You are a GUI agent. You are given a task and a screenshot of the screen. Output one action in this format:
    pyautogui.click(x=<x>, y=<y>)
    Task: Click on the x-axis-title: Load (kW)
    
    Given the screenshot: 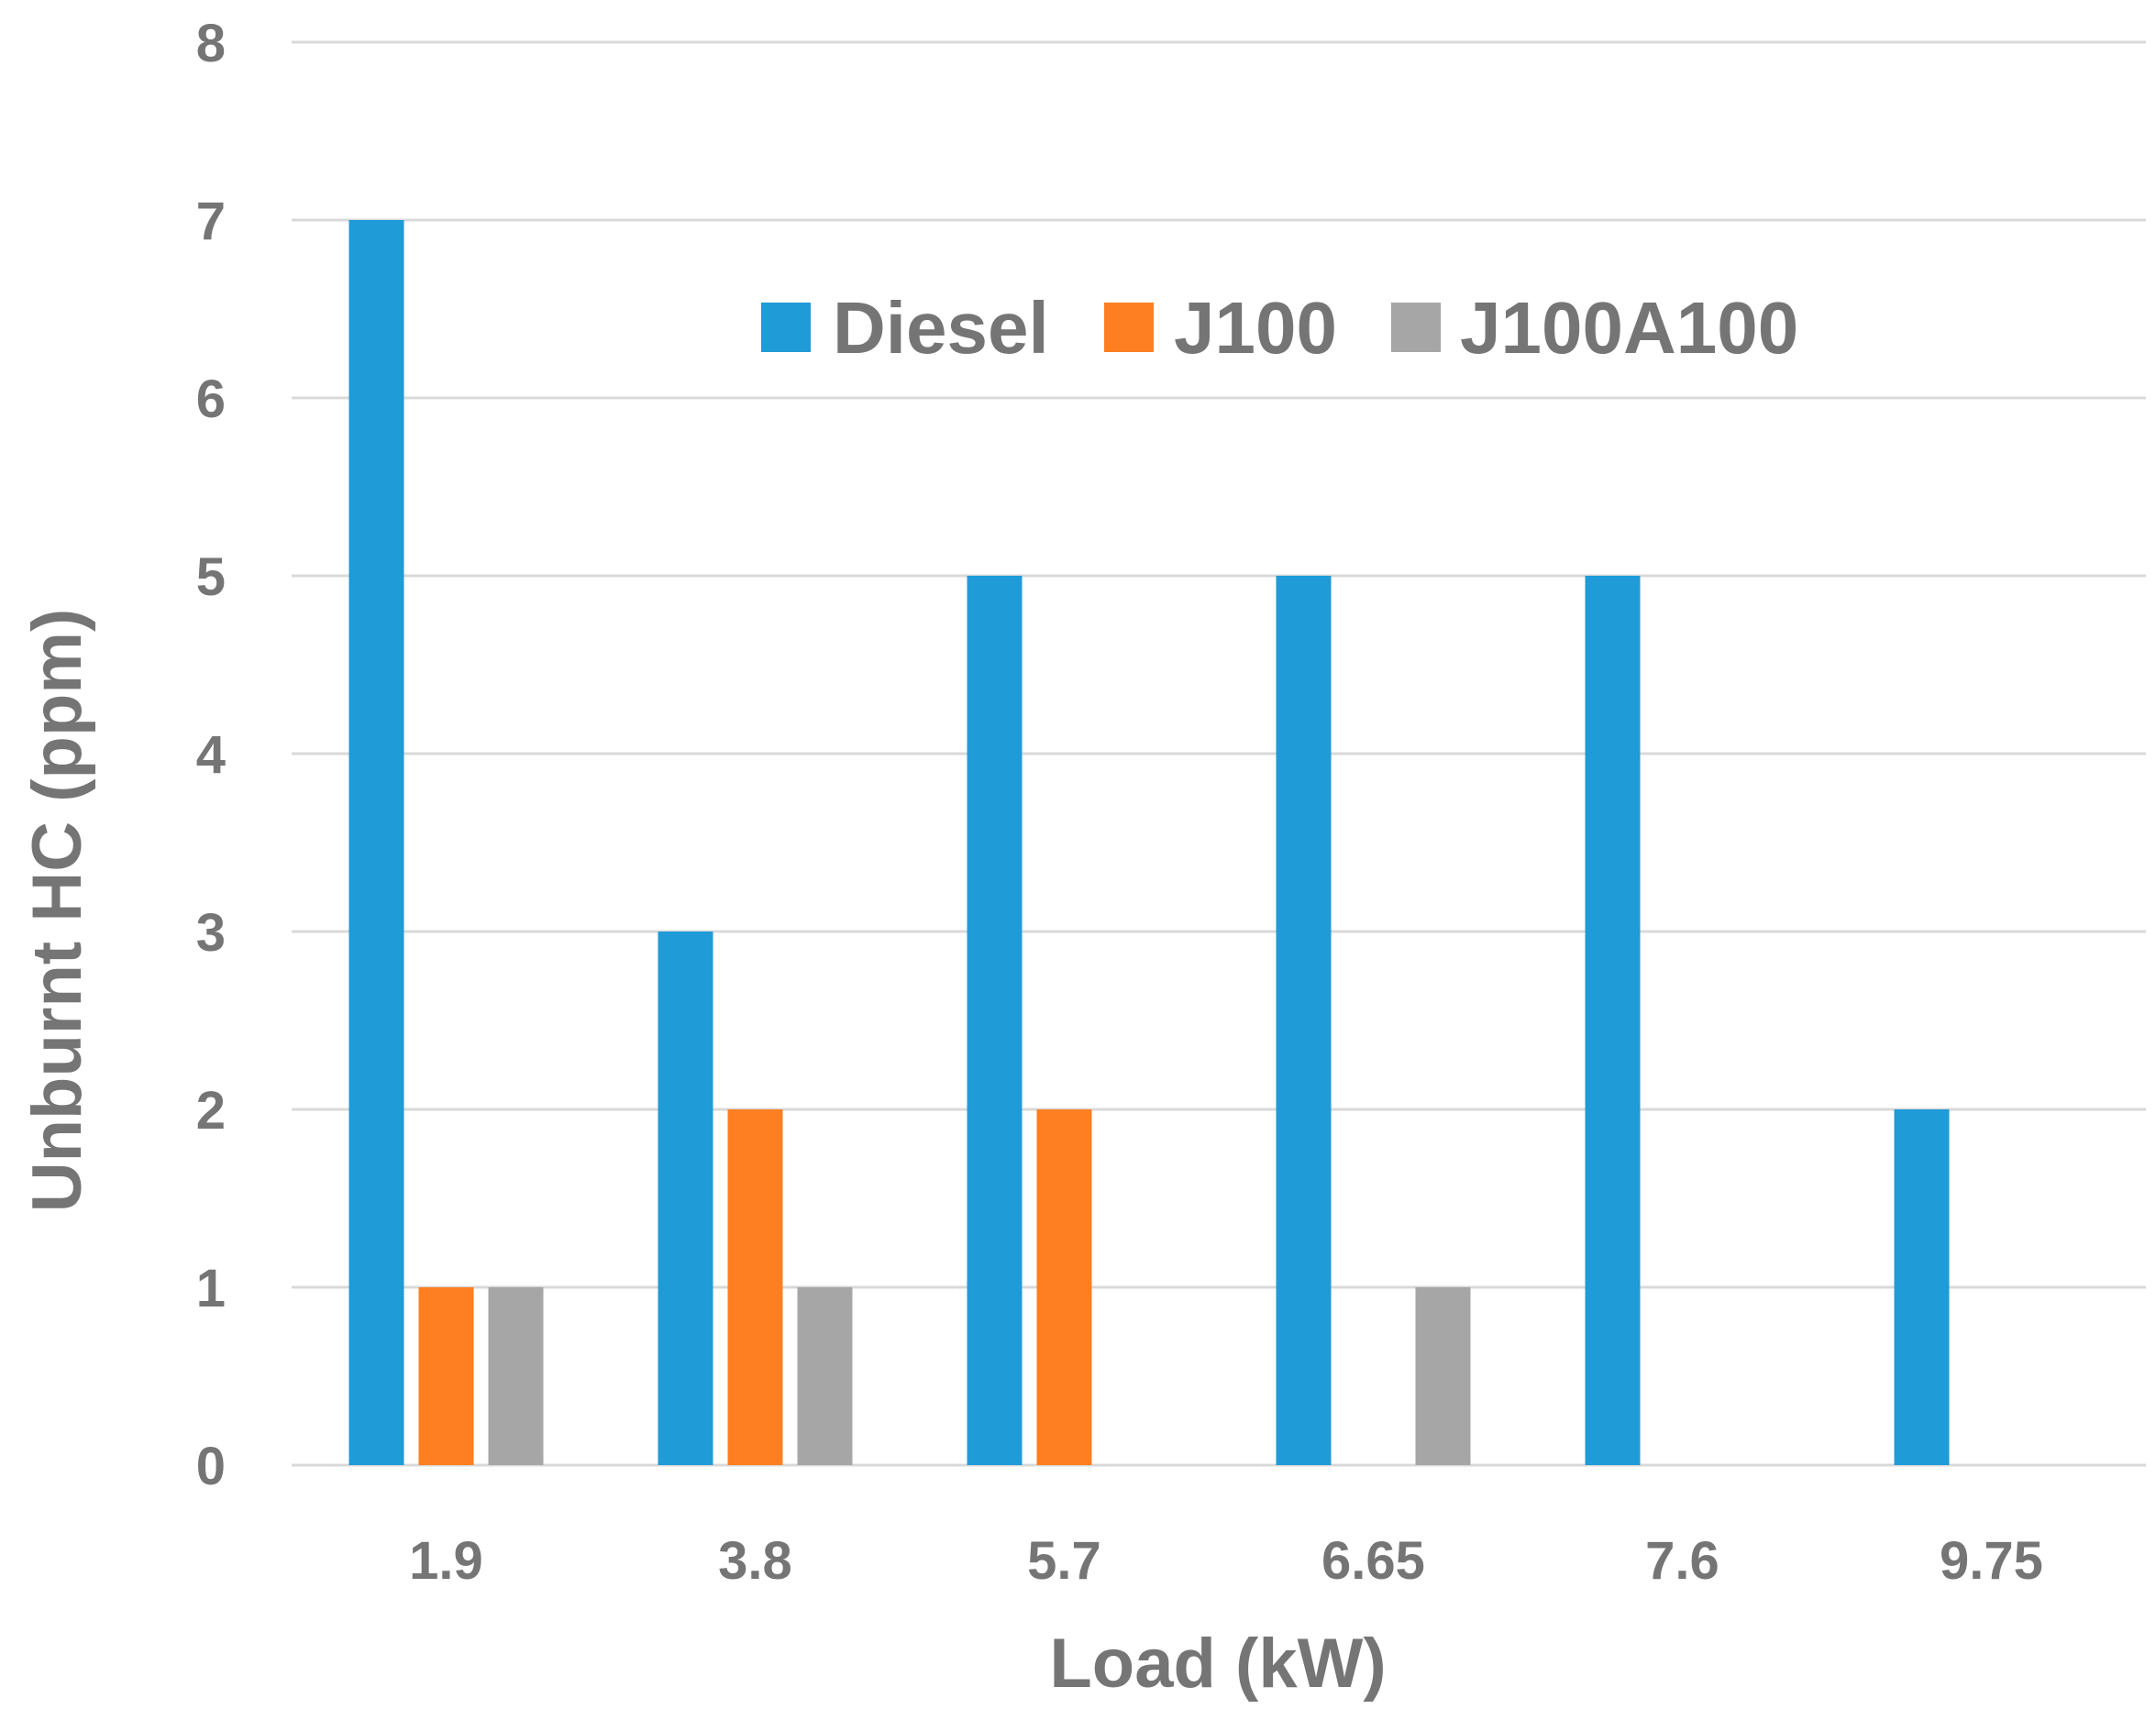 What is the action you would take?
    pyautogui.click(x=1218, y=1664)
    